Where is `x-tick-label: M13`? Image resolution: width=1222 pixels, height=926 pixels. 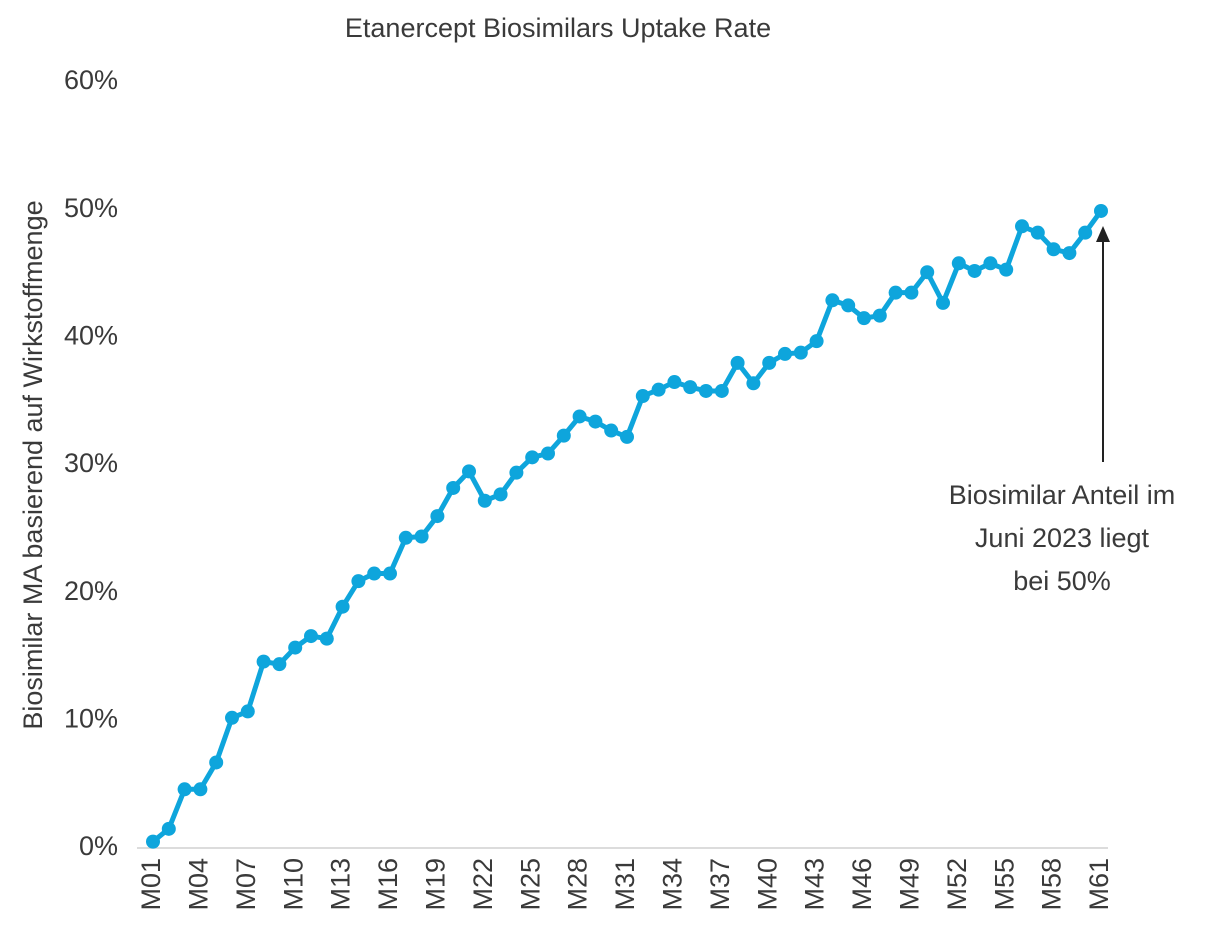 x-tick-label: M13 is located at coordinates (341, 884).